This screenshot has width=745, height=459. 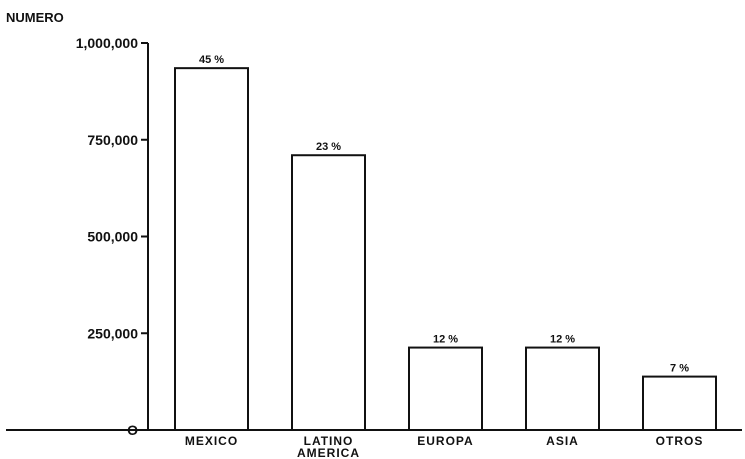 I want to click on y-axis-title: NUMERO, so click(x=35, y=17).